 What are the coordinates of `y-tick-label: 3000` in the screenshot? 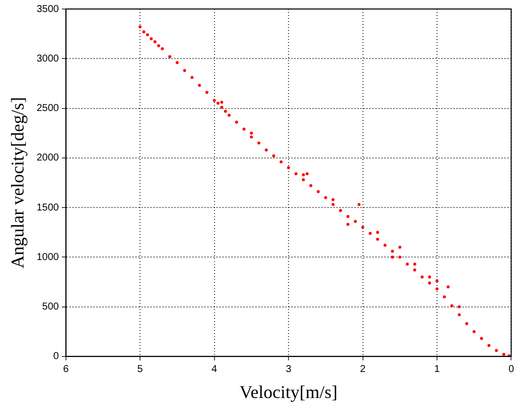 It's located at (48, 58).